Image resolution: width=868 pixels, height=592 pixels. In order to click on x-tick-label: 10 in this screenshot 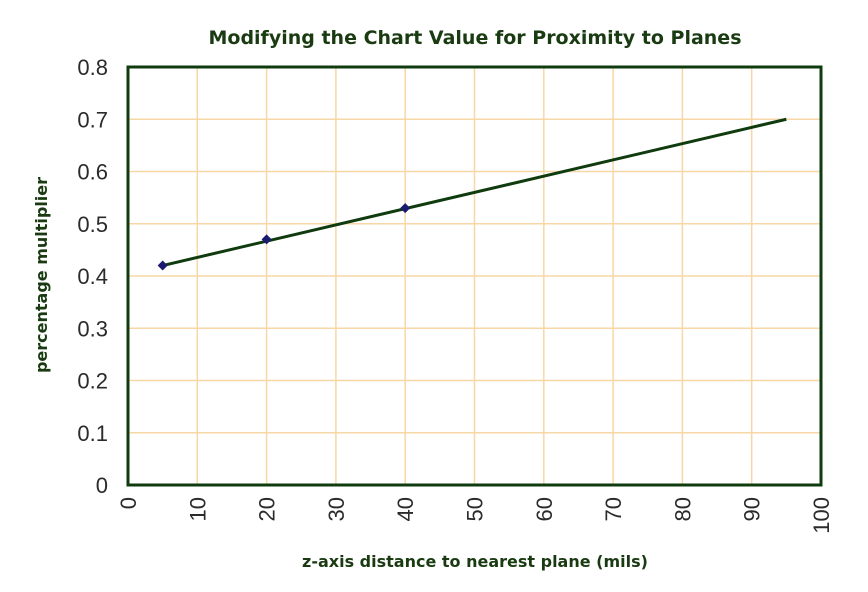, I will do `click(197, 509)`.